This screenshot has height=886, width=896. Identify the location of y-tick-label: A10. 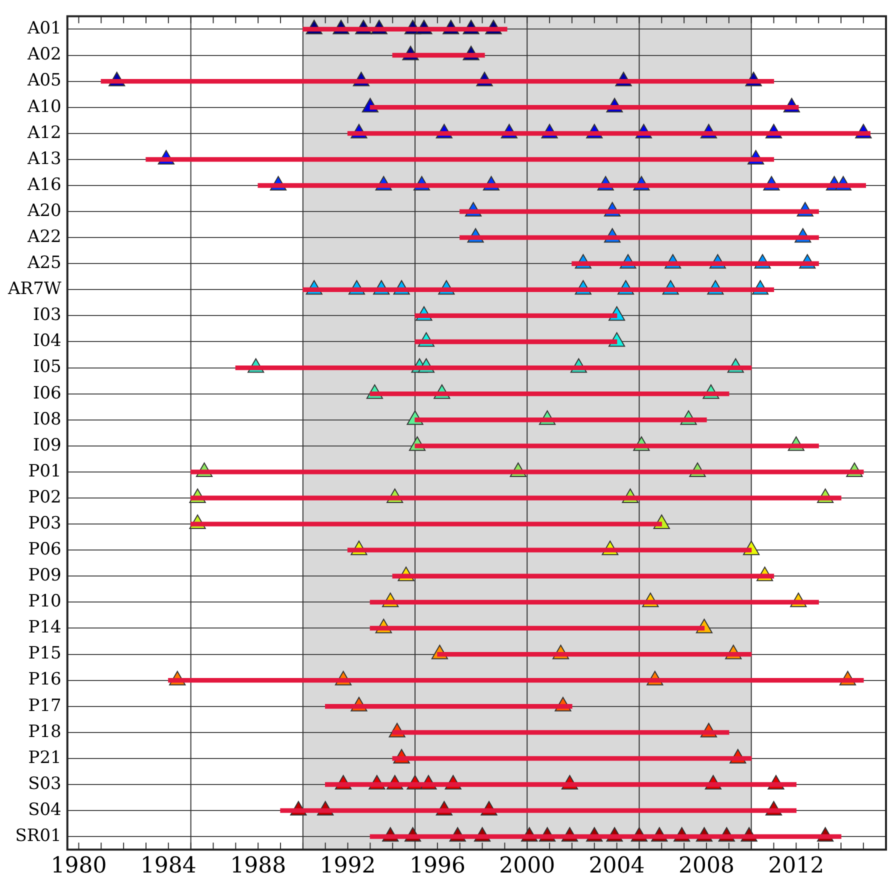
(44, 106).